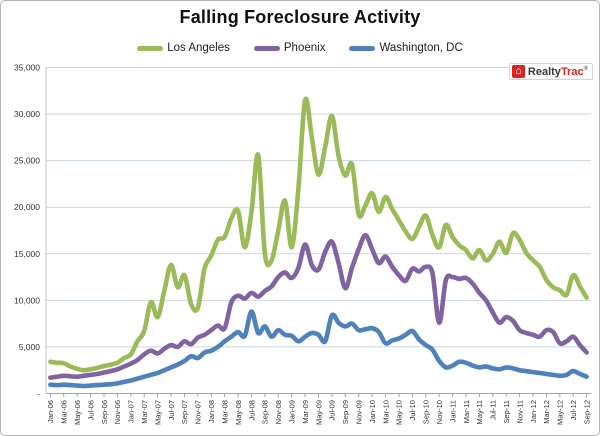 The height and width of the screenshot is (436, 600). Describe the element at coordinates (38, 394) in the screenshot. I see `y-axis-tick-label: -` at that location.